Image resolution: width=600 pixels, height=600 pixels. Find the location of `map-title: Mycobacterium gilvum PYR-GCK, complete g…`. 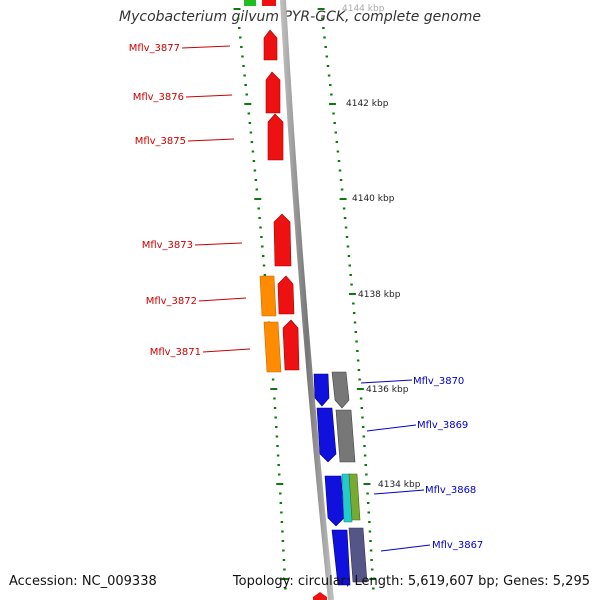

map-title: Mycobacterium gilvum PYR-GCK, complete g… is located at coordinates (300, 17).